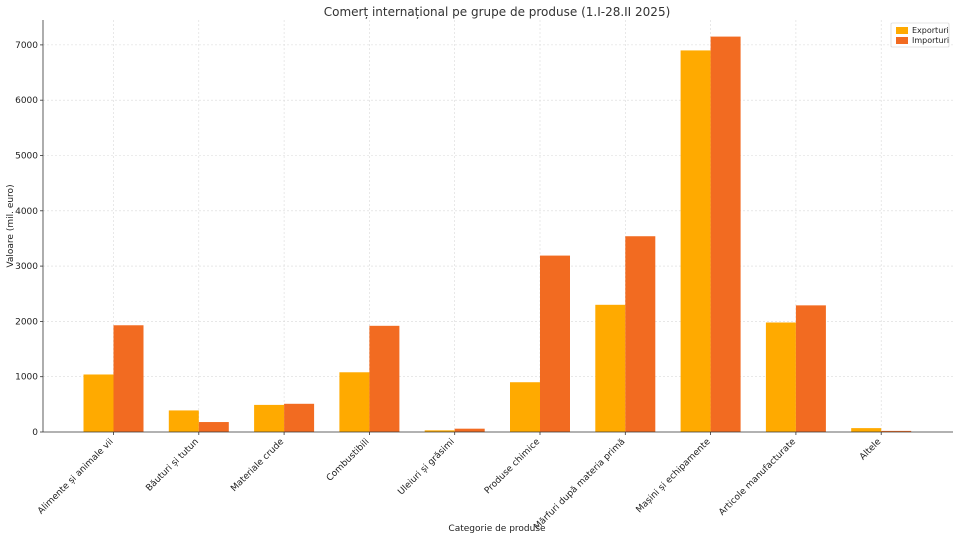 Image resolution: width=960 pixels, height=540 pixels. Describe the element at coordinates (75, 476) in the screenshot. I see `x-tick-label: Alimente și animale vii` at that location.